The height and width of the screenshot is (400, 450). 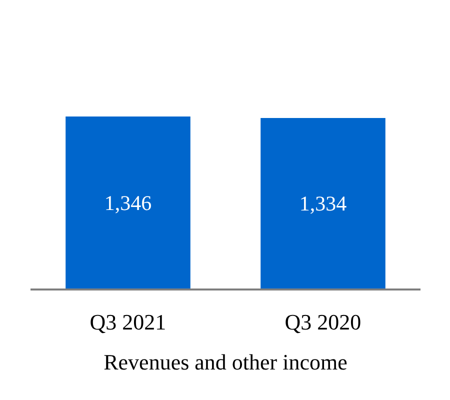 I want to click on data-label: 1,346, so click(x=128, y=202).